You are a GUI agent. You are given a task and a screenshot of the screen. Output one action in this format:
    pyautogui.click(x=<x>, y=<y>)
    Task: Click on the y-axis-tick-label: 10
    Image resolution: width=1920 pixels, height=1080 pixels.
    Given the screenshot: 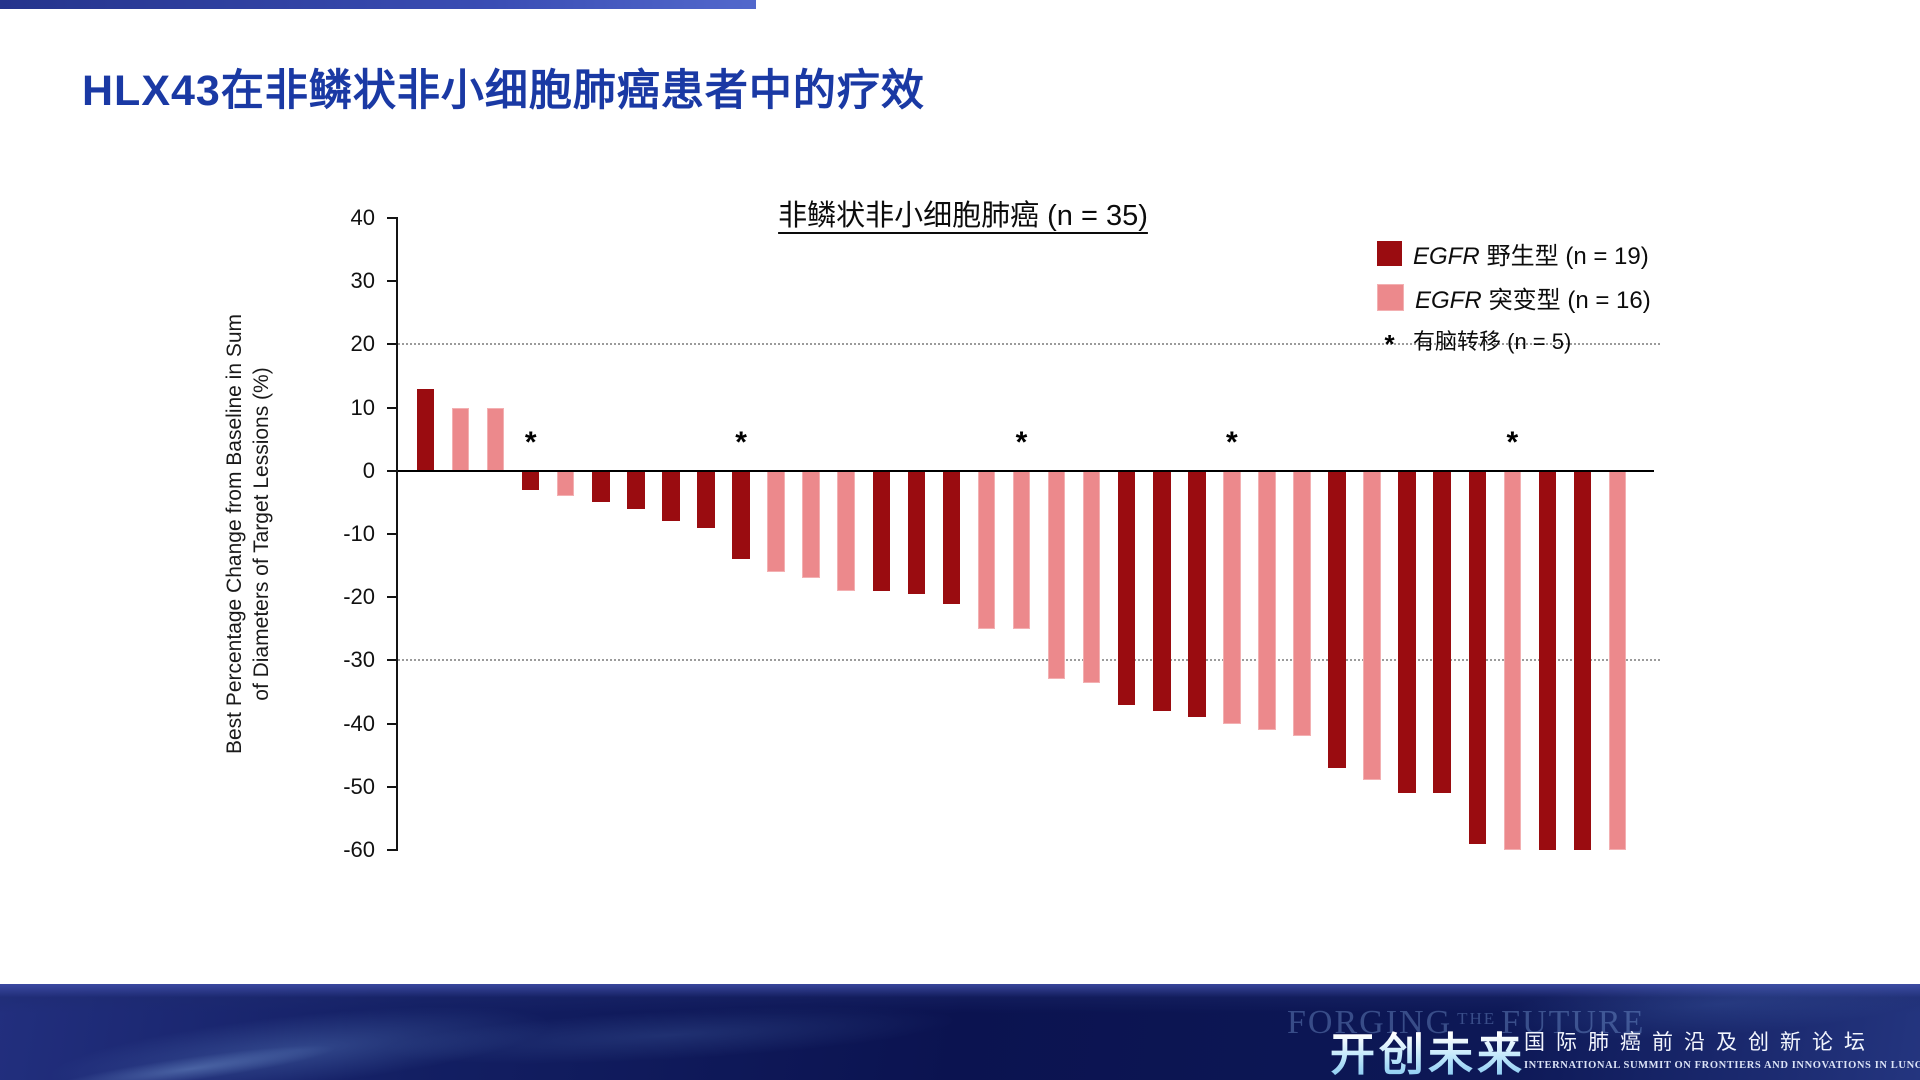 What is the action you would take?
    pyautogui.click(x=362, y=407)
    